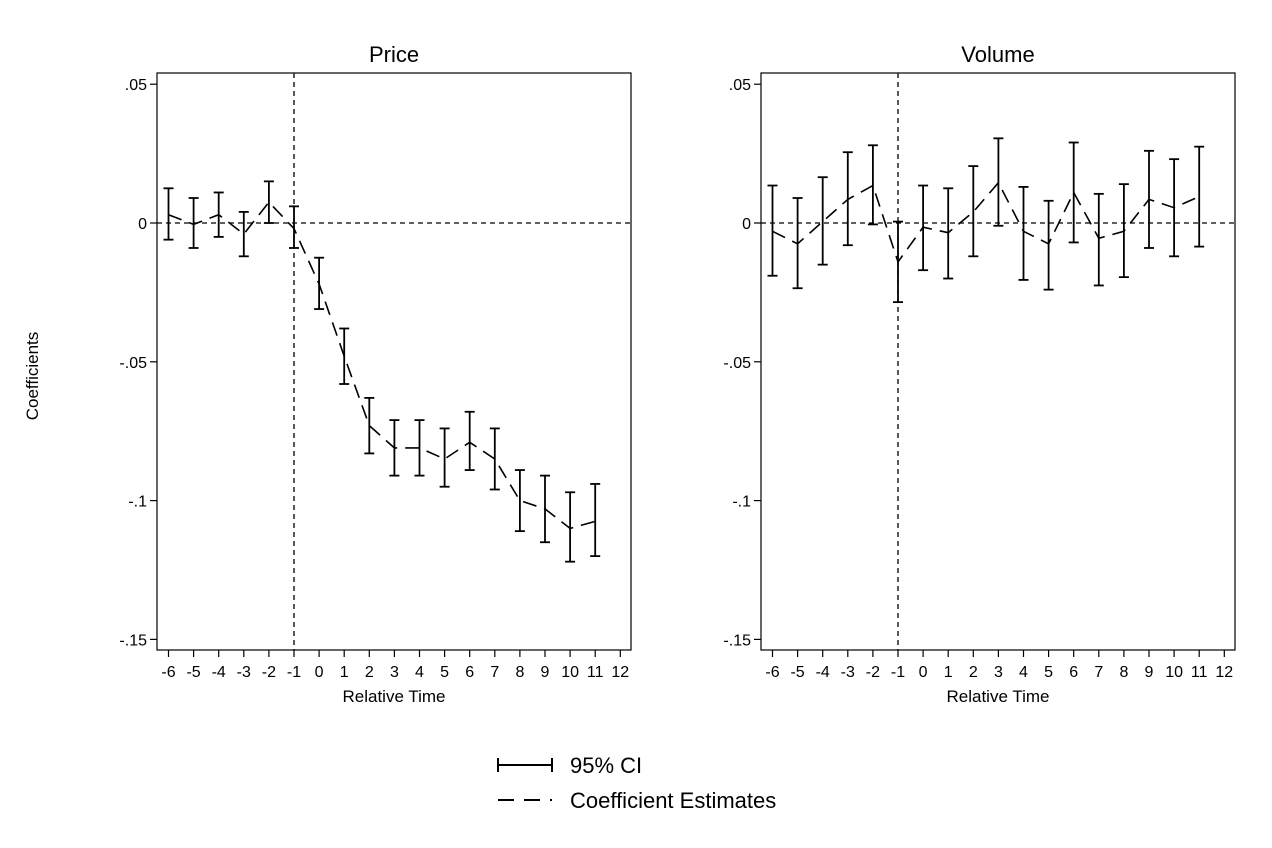 This screenshot has height=848, width=1272. What do you see at coordinates (168, 672) in the screenshot?
I see `price-x-tick-label: -6` at bounding box center [168, 672].